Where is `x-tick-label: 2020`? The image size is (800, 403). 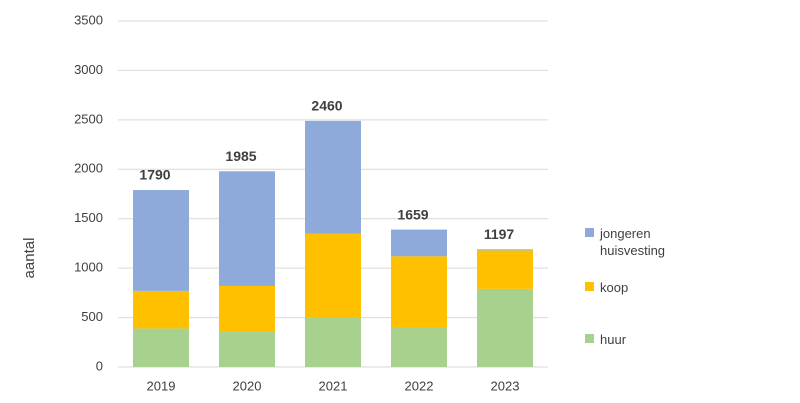
x-tick-label: 2020 is located at coordinates (247, 385).